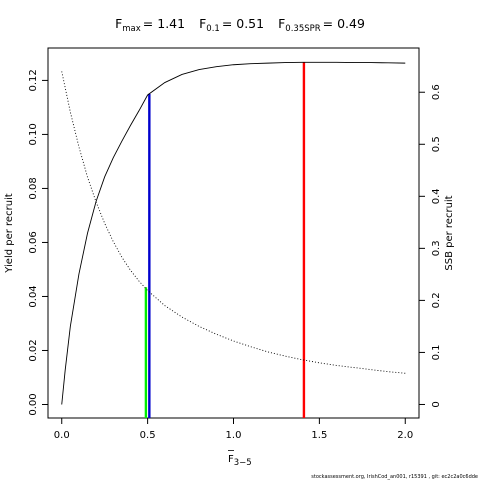 This screenshot has height=480, width=480. Describe the element at coordinates (405, 435) in the screenshot. I see `x-tick-label: 2.0` at that location.